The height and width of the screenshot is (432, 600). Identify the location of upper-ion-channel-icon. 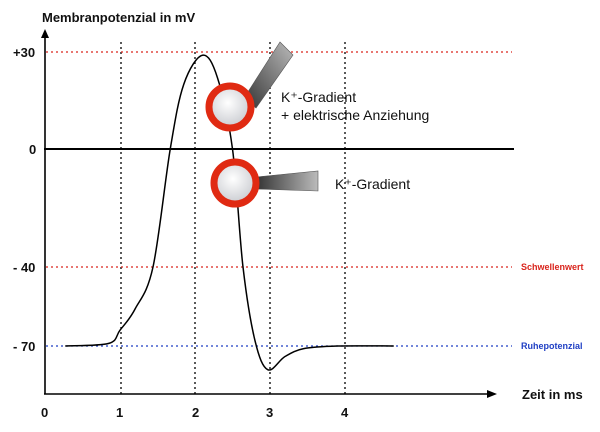
(230, 107).